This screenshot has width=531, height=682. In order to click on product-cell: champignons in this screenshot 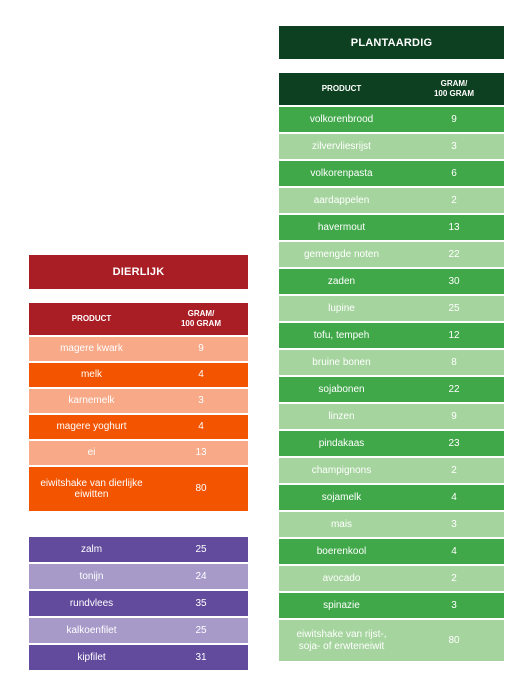, I will do `click(341, 470)`.